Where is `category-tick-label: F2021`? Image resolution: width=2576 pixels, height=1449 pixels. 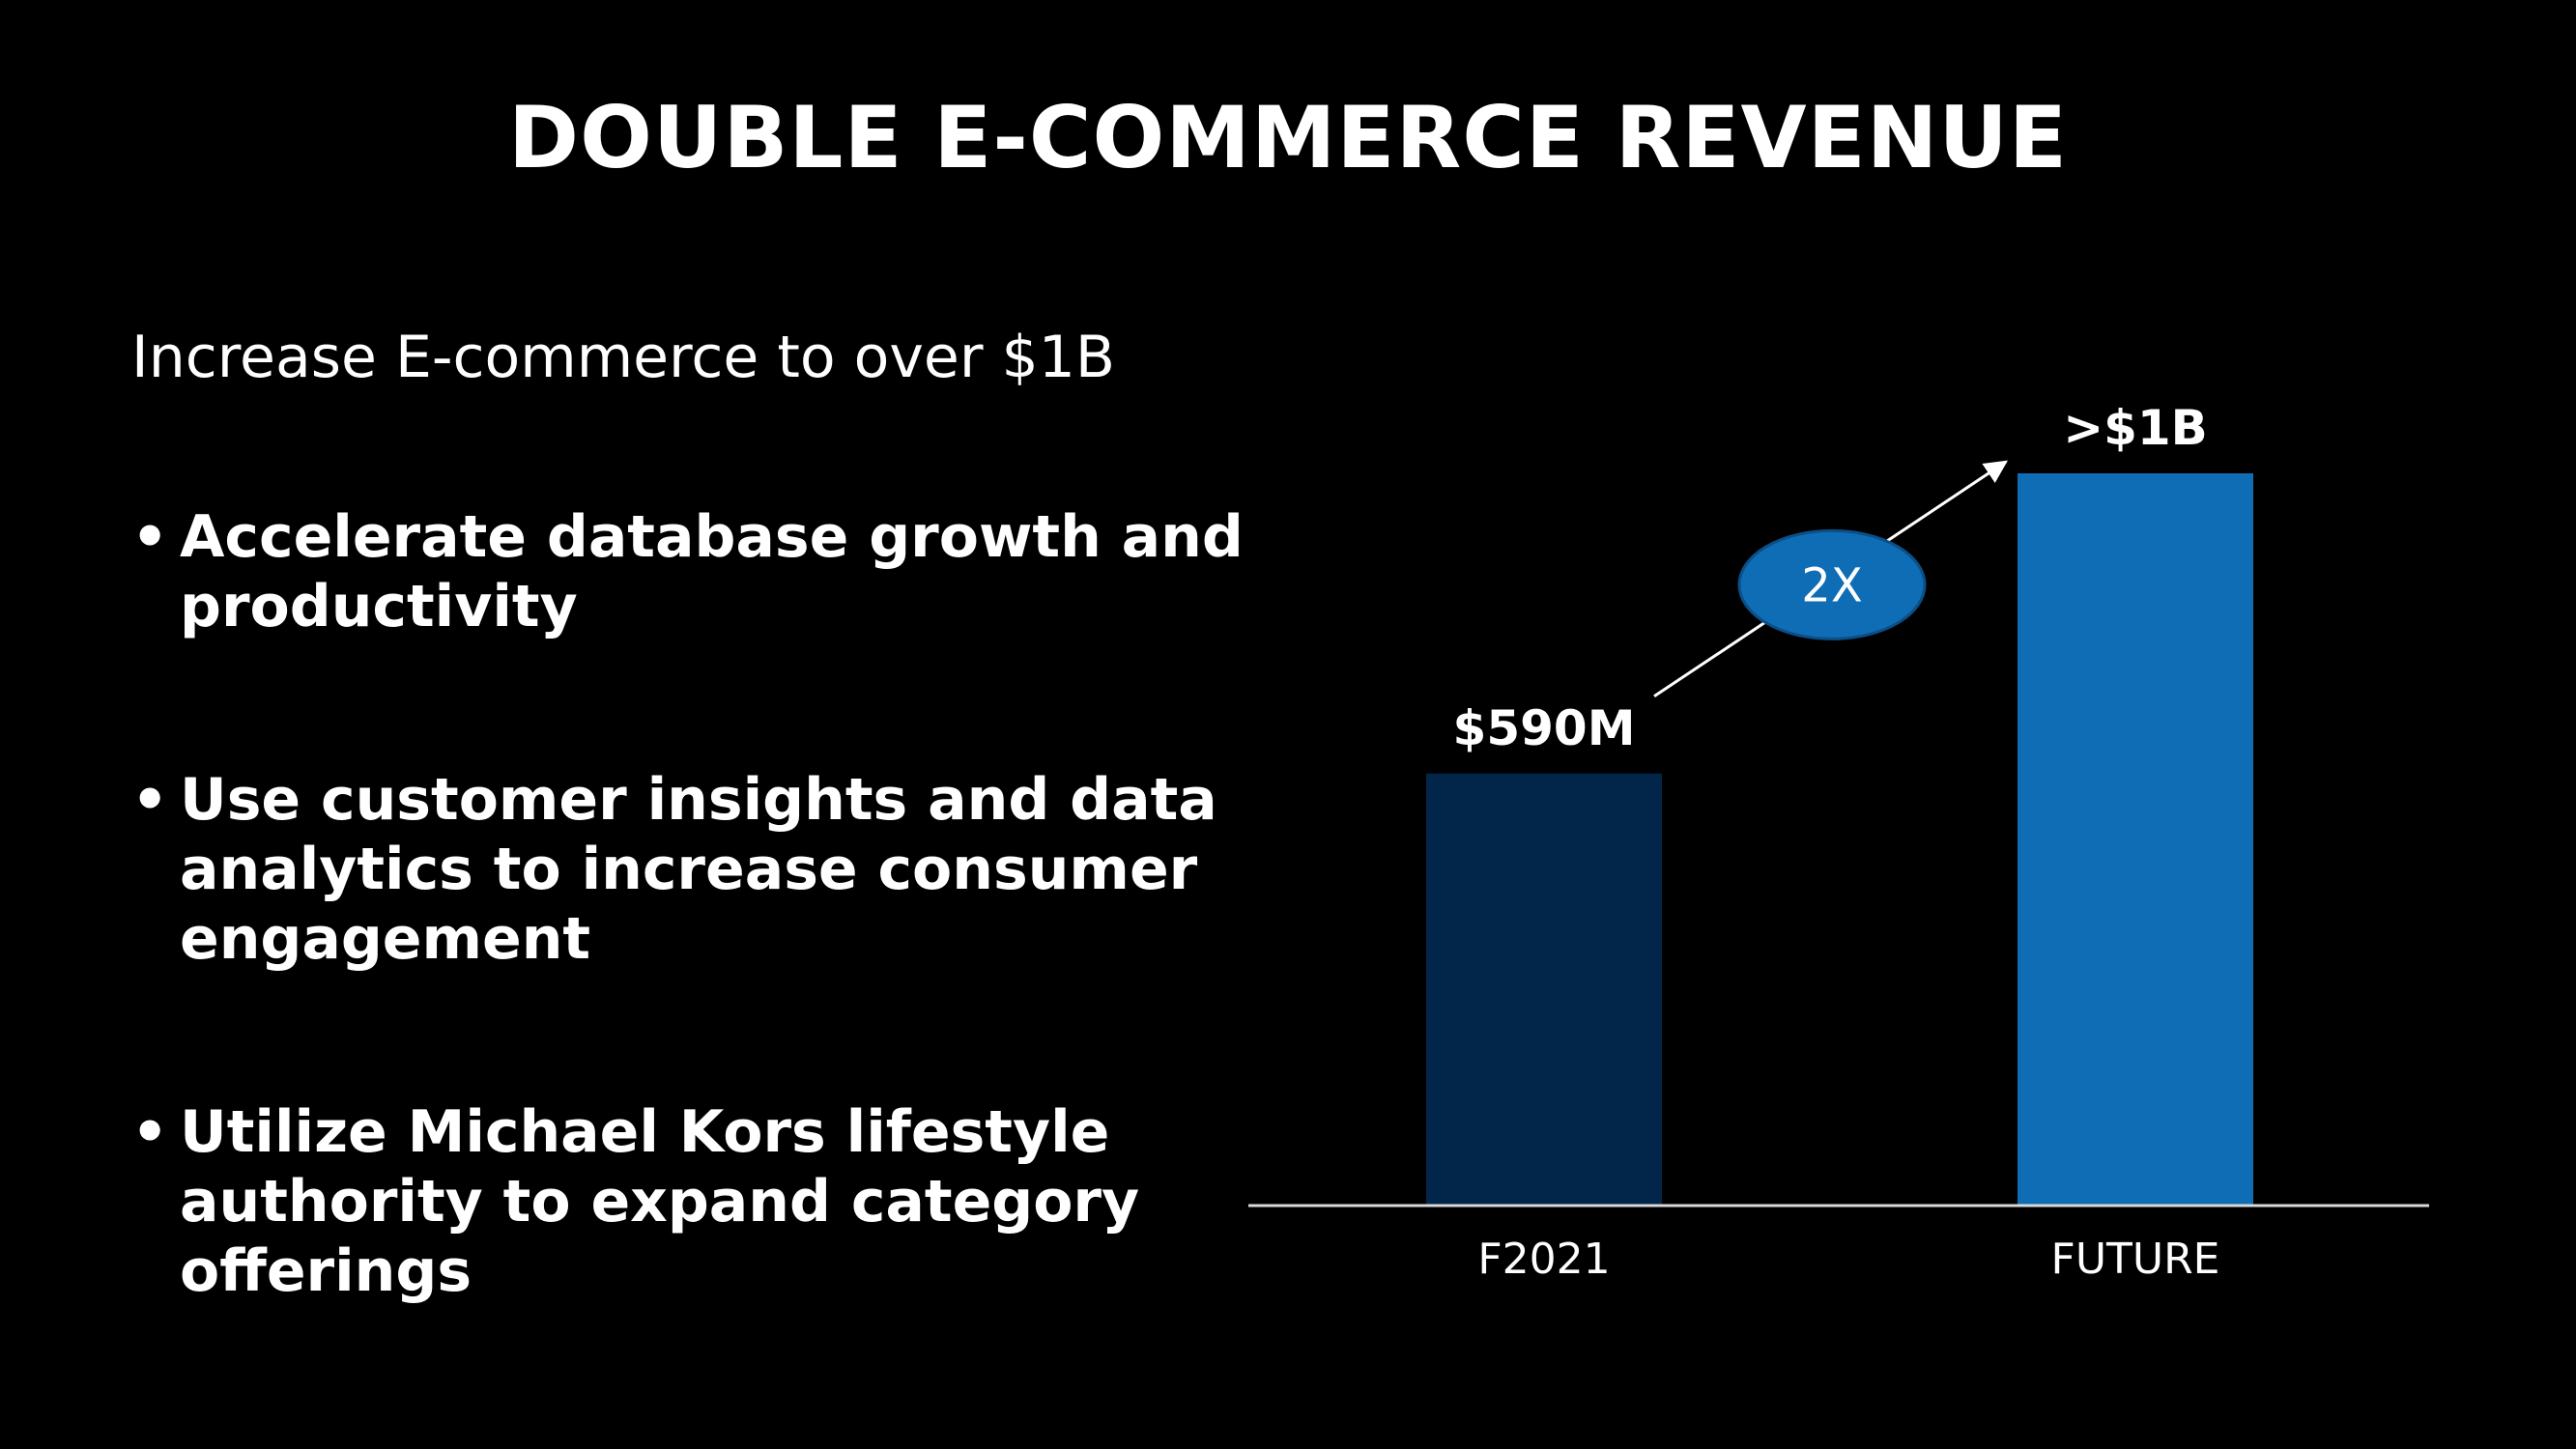
category-tick-label: F2021 is located at coordinates (1544, 1259).